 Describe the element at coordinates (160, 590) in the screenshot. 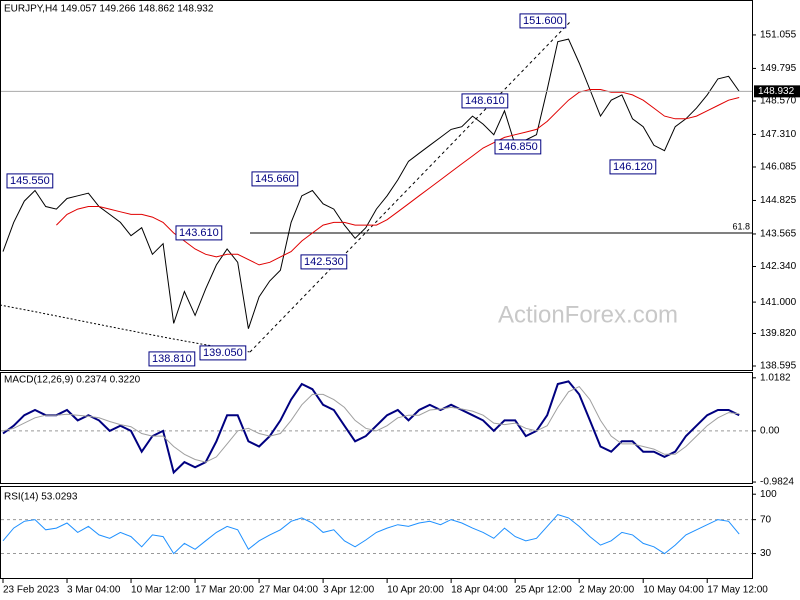

I see `x-tick-label: 10 Mar 12:00` at that location.